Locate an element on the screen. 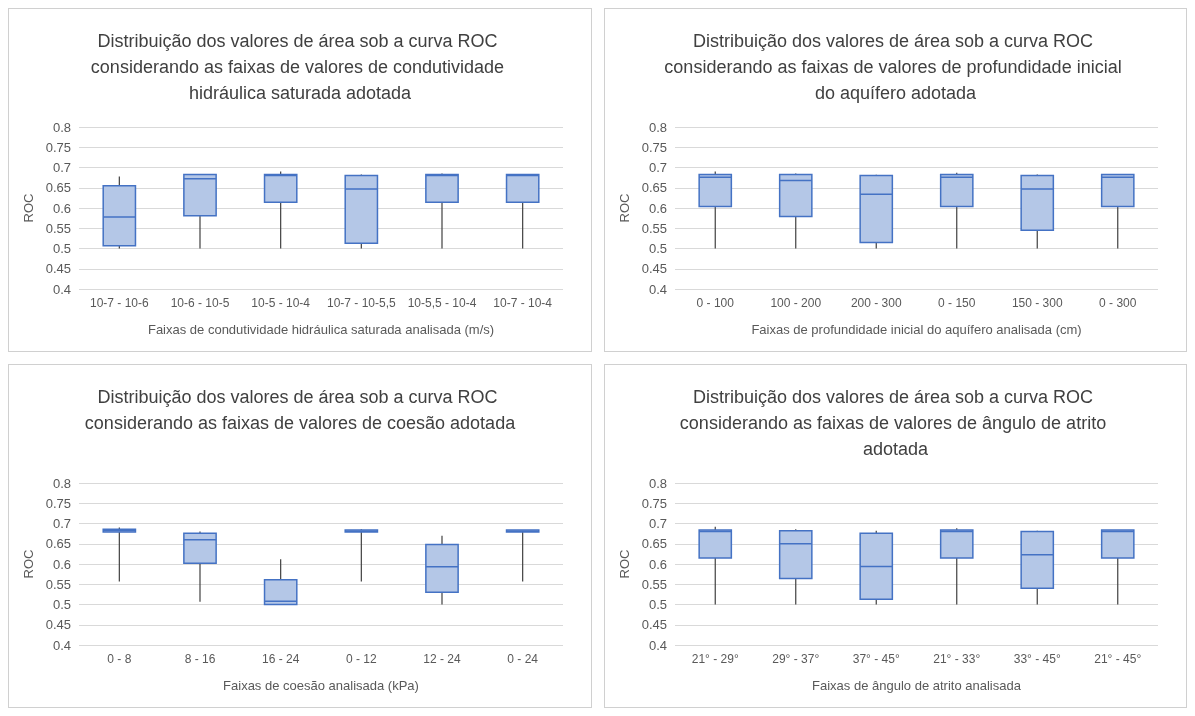  x-tick-label: 10-5,5 - 10-4 is located at coordinates (442, 303).